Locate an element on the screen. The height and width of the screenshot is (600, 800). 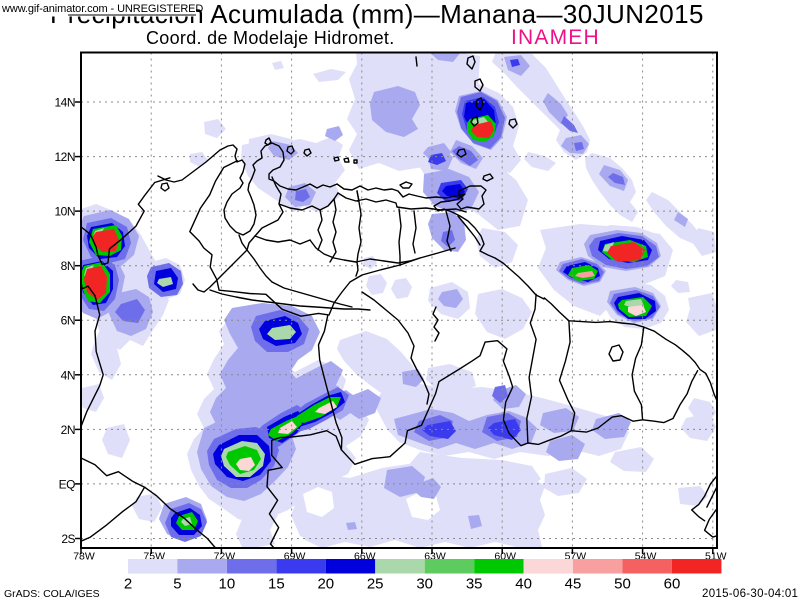
svg-text: 25 is located at coordinates (375, 584).